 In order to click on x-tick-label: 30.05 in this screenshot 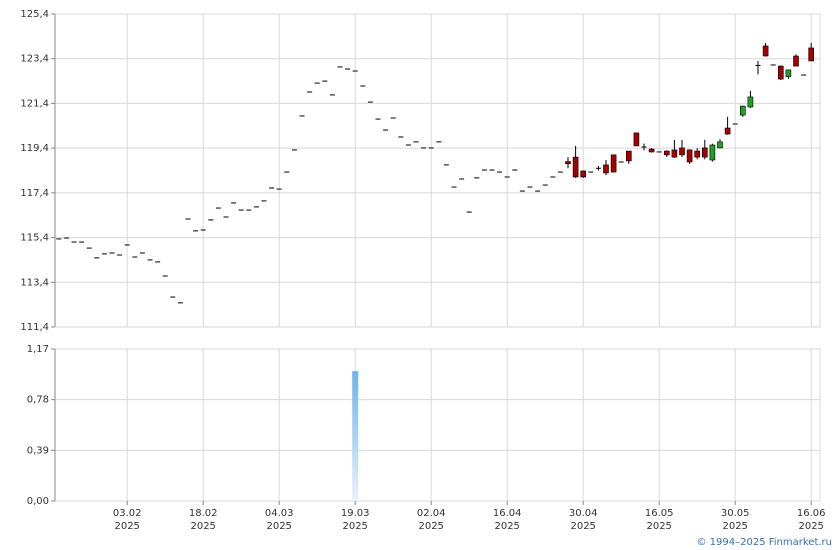, I will do `click(735, 513)`.